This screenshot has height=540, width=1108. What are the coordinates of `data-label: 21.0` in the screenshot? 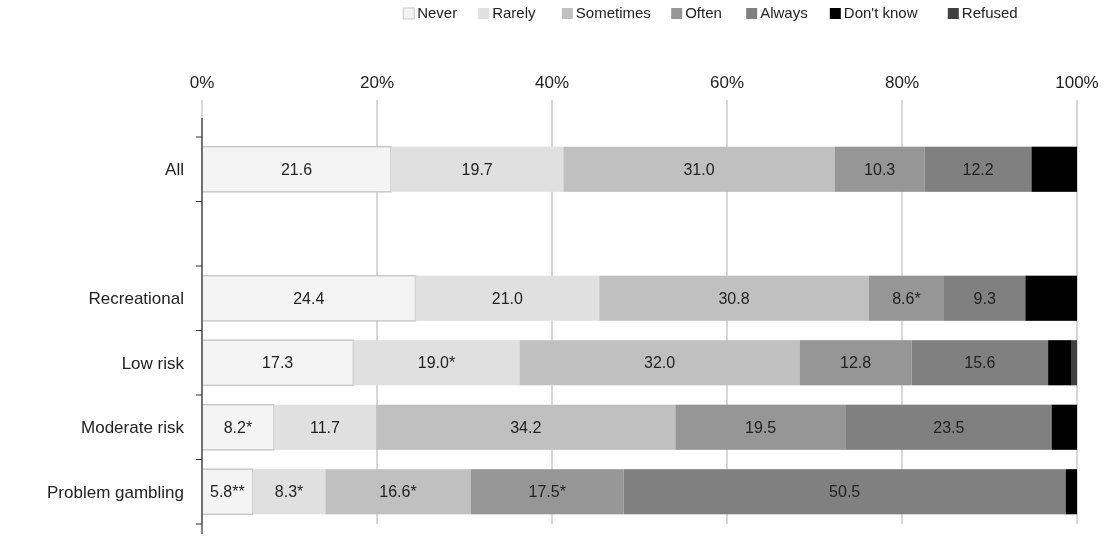 It's located at (507, 298).